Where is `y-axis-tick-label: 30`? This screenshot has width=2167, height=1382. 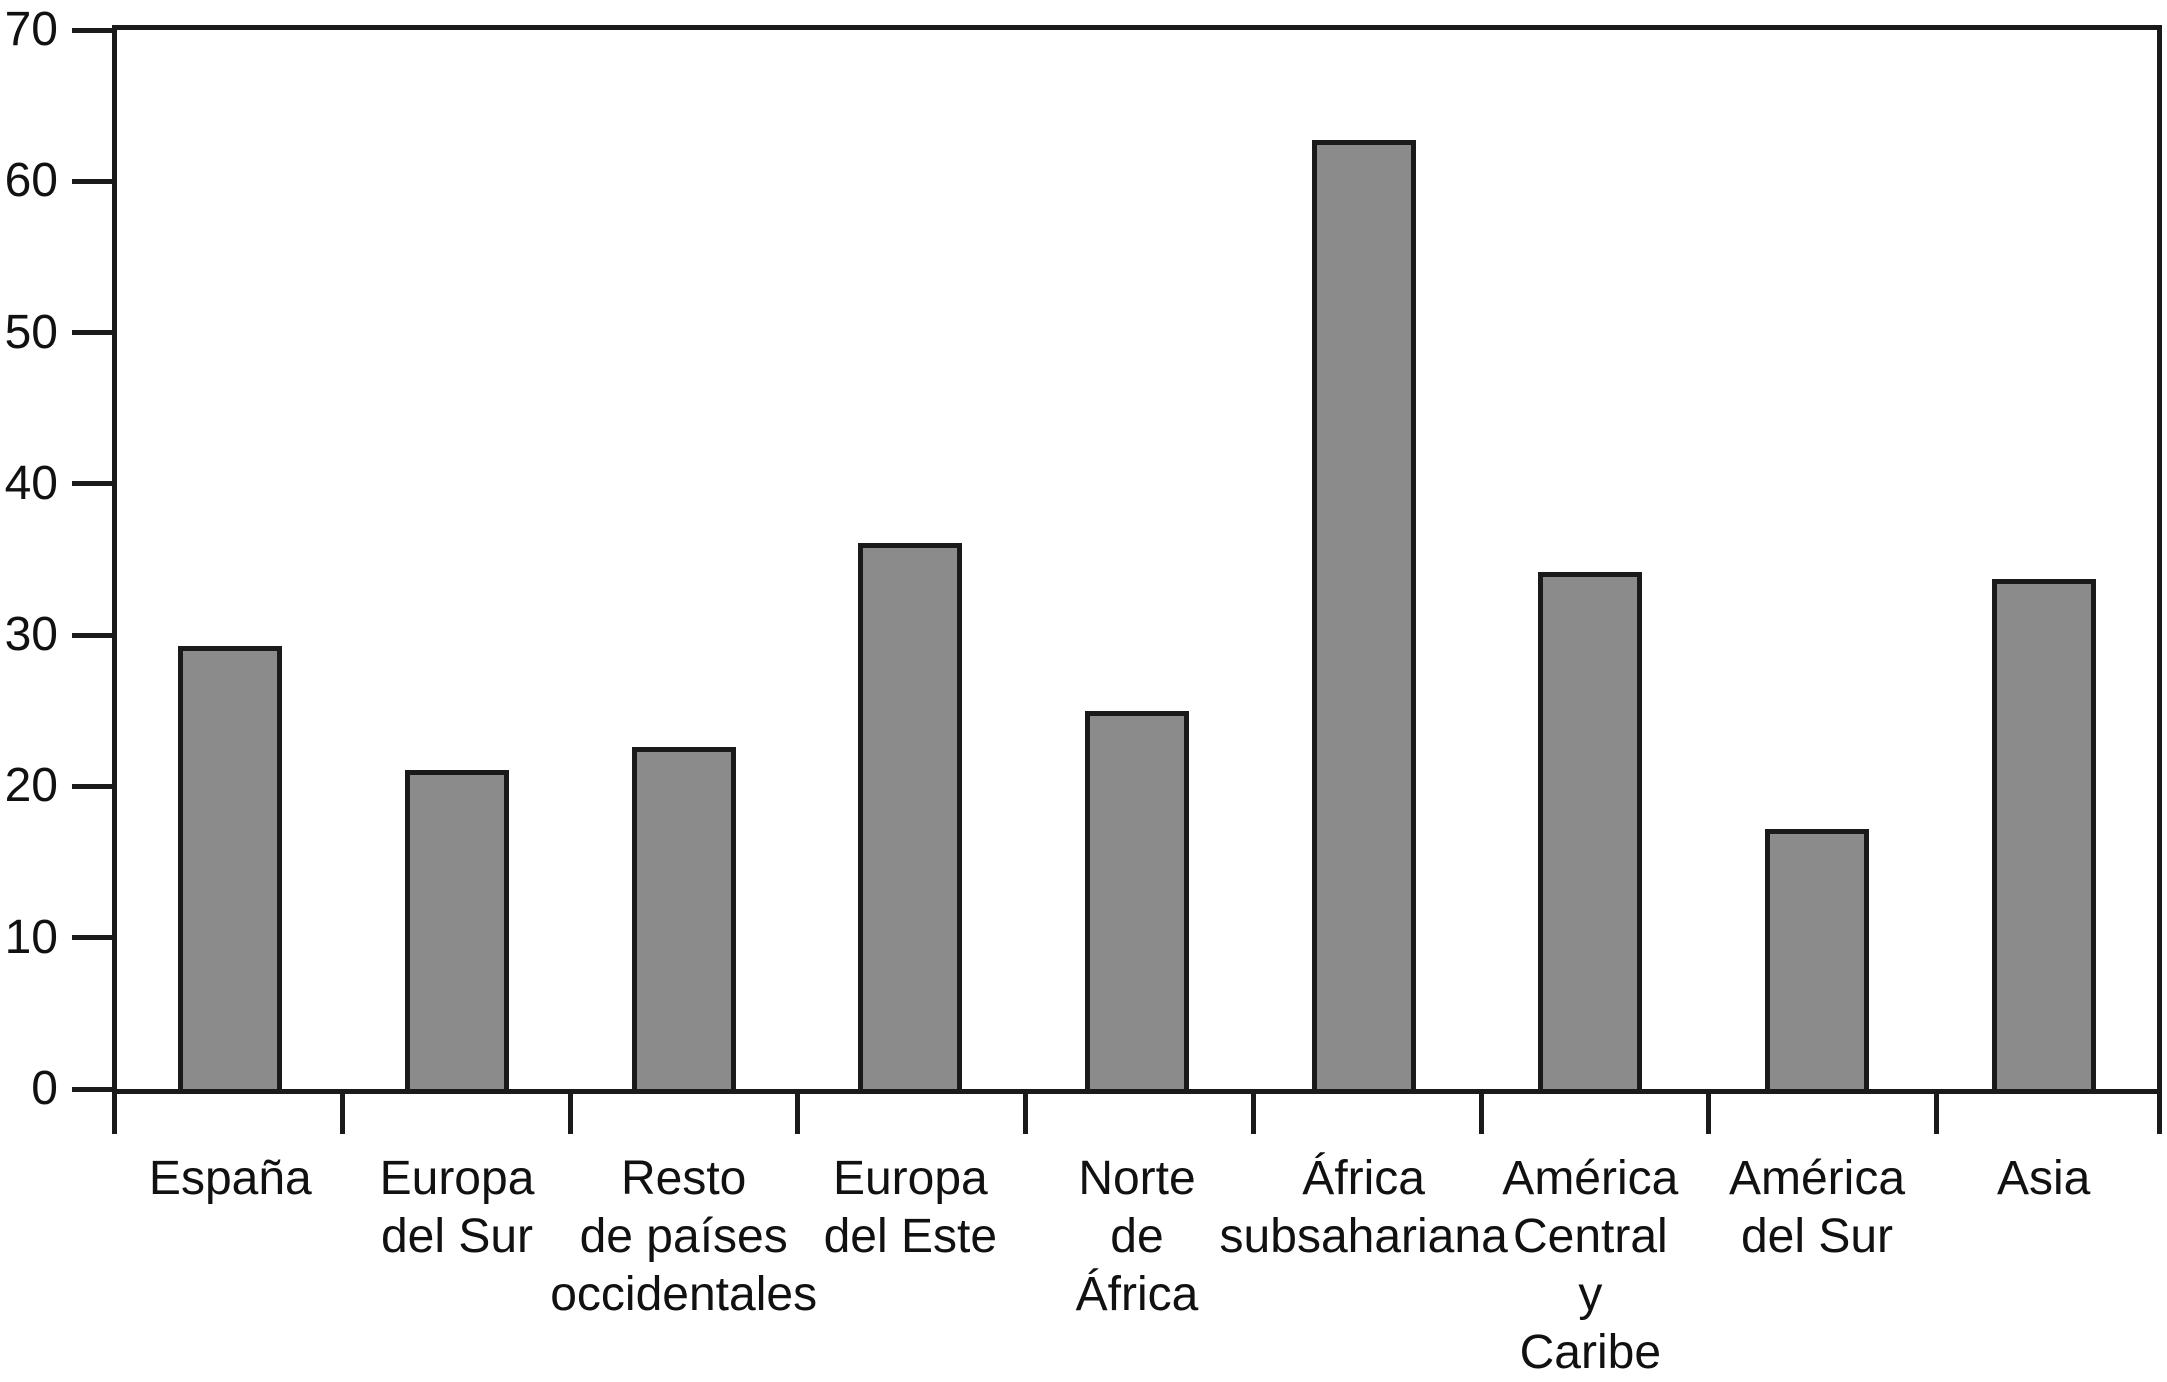 y-axis-tick-label: 30 is located at coordinates (31, 635).